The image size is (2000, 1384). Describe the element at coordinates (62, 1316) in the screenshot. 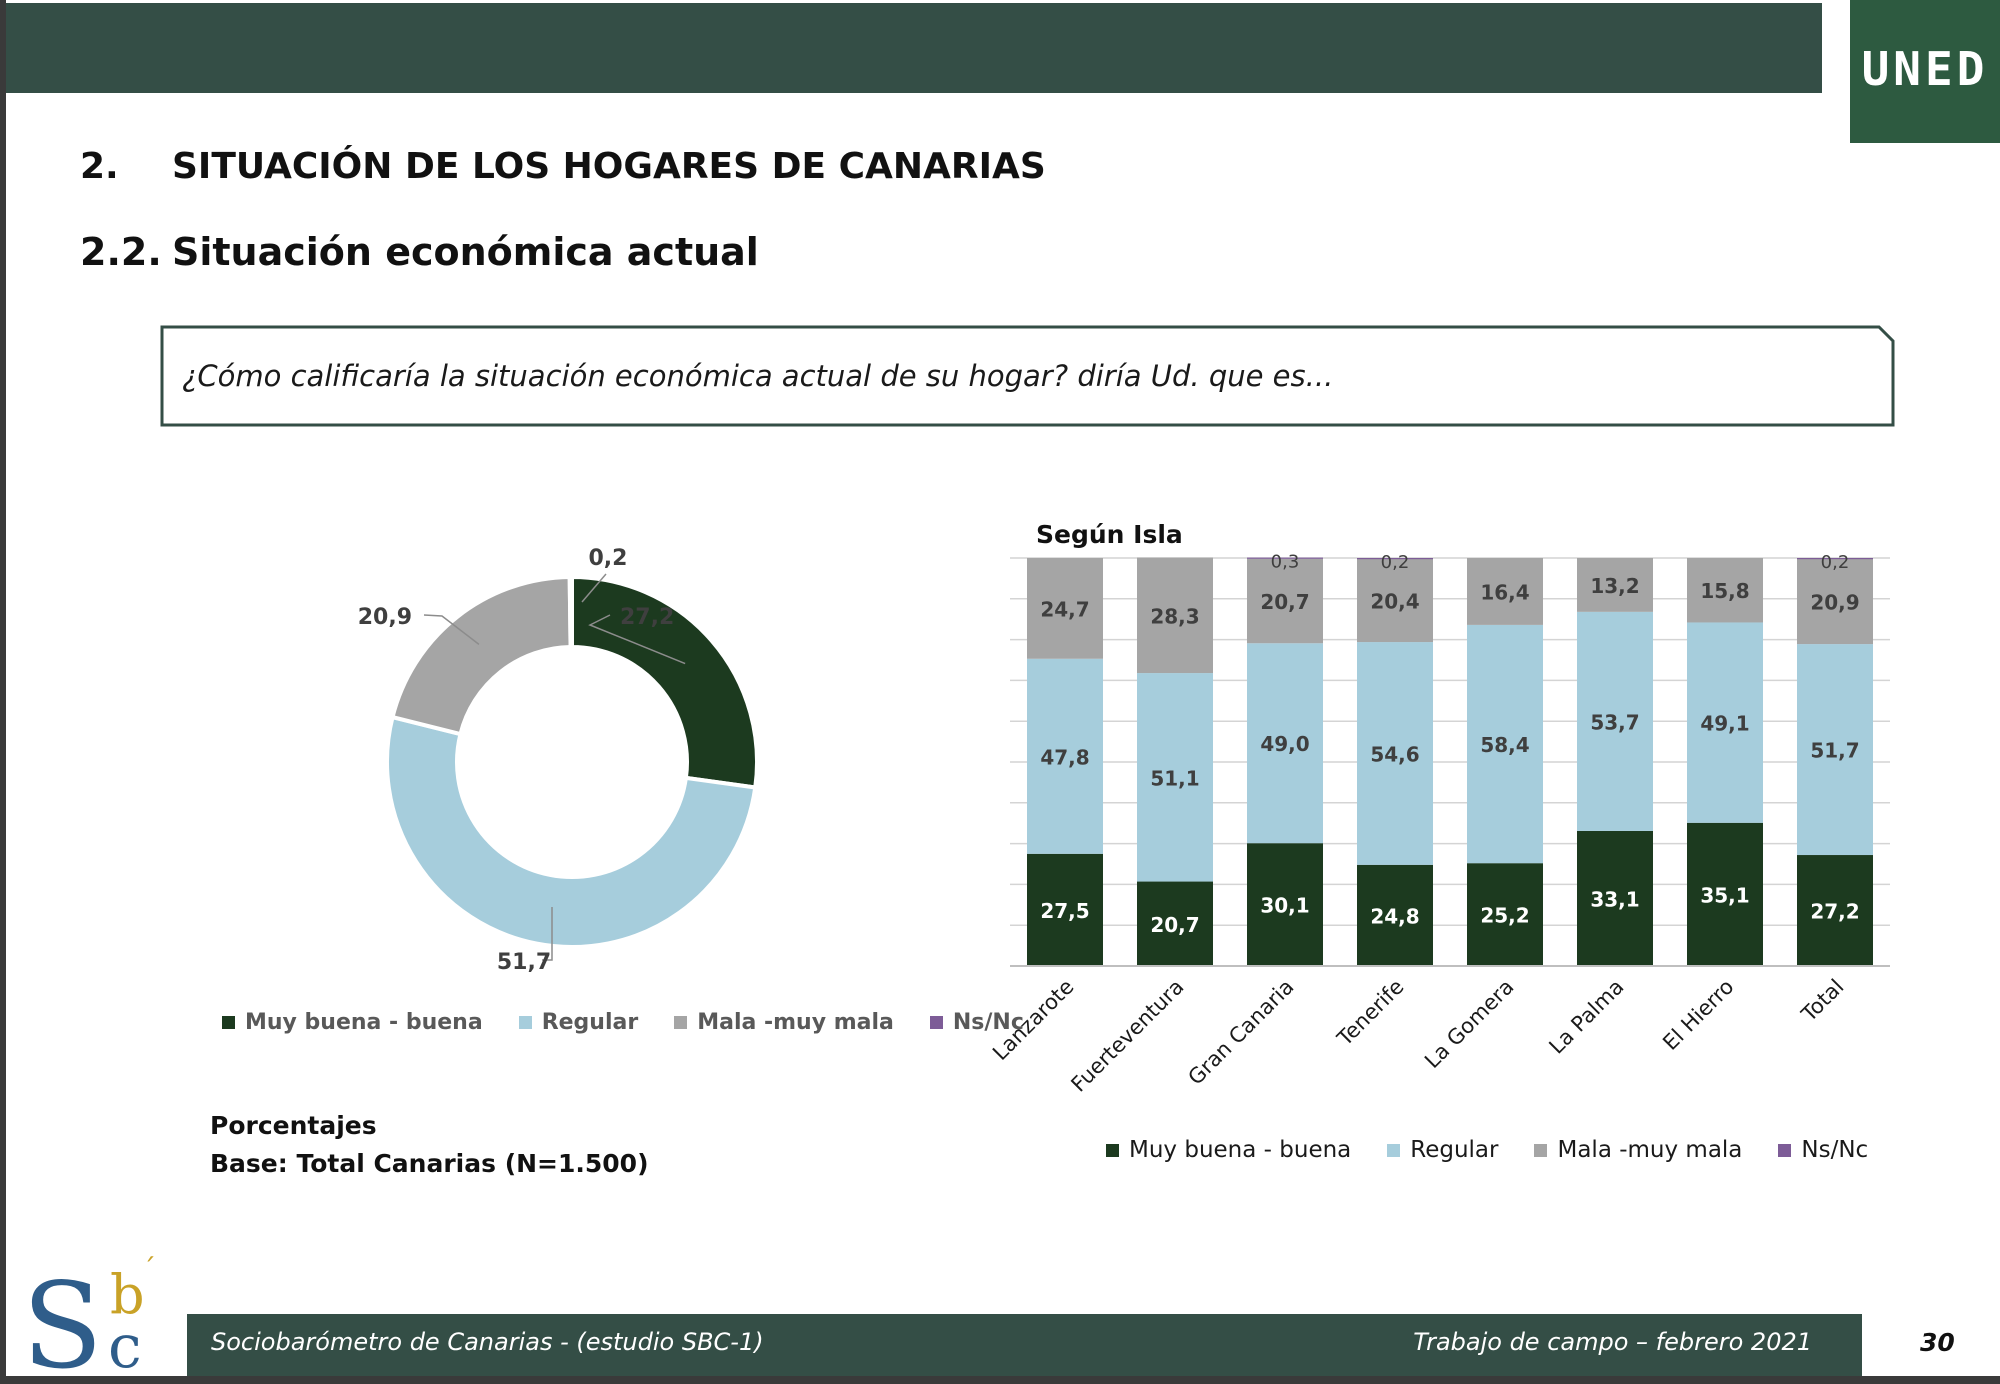

I see `svg-text: S` at that location.